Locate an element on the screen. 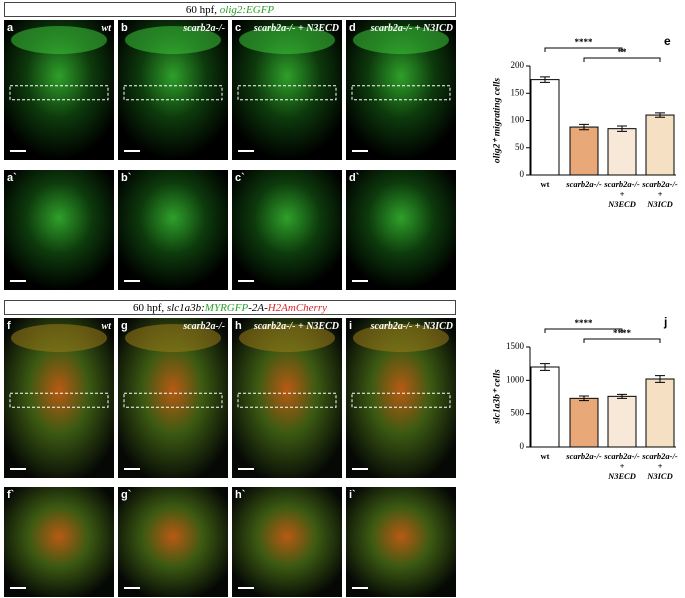  y-tick-label: 150 is located at coordinates (518, 92).